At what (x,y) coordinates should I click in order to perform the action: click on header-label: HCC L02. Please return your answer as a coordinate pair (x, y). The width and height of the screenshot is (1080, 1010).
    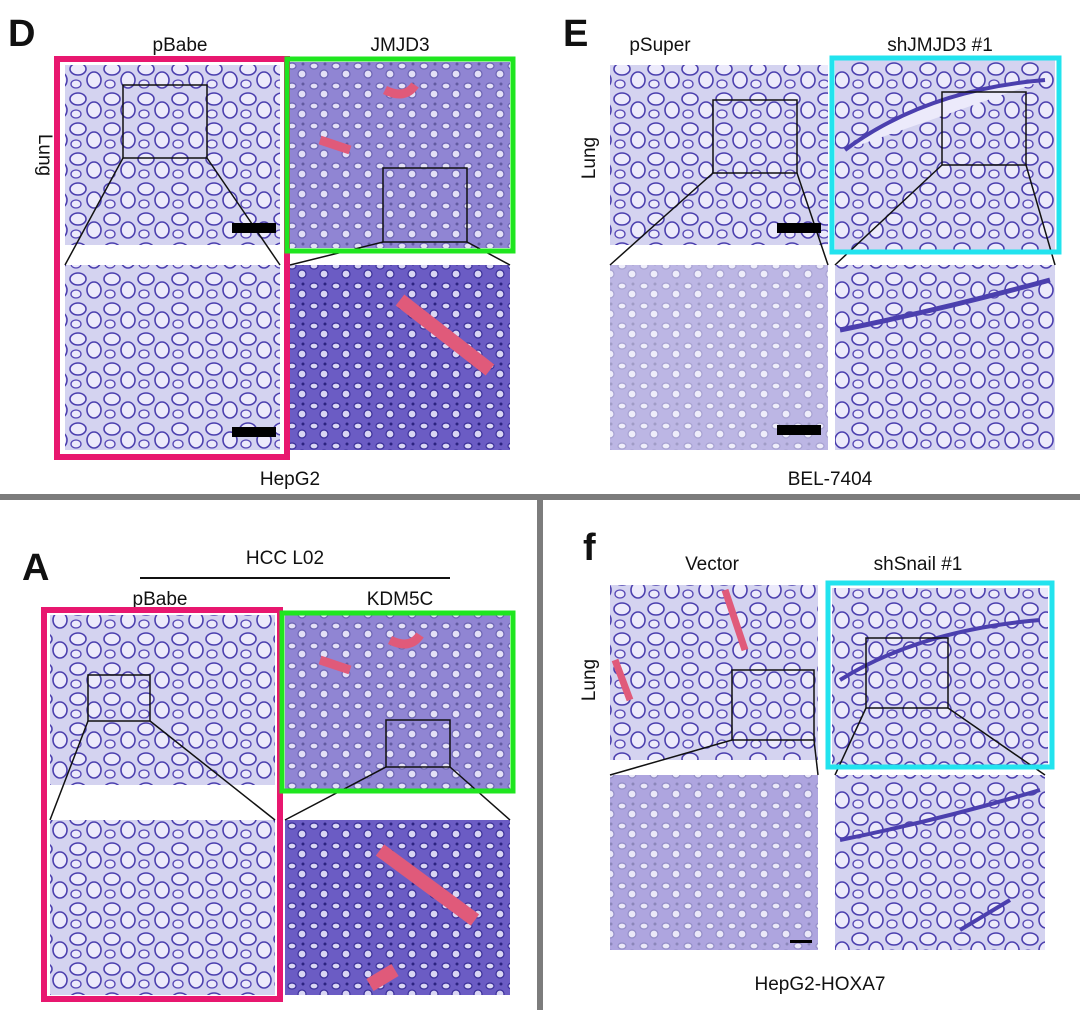
    Looking at the image, I should click on (285, 558).